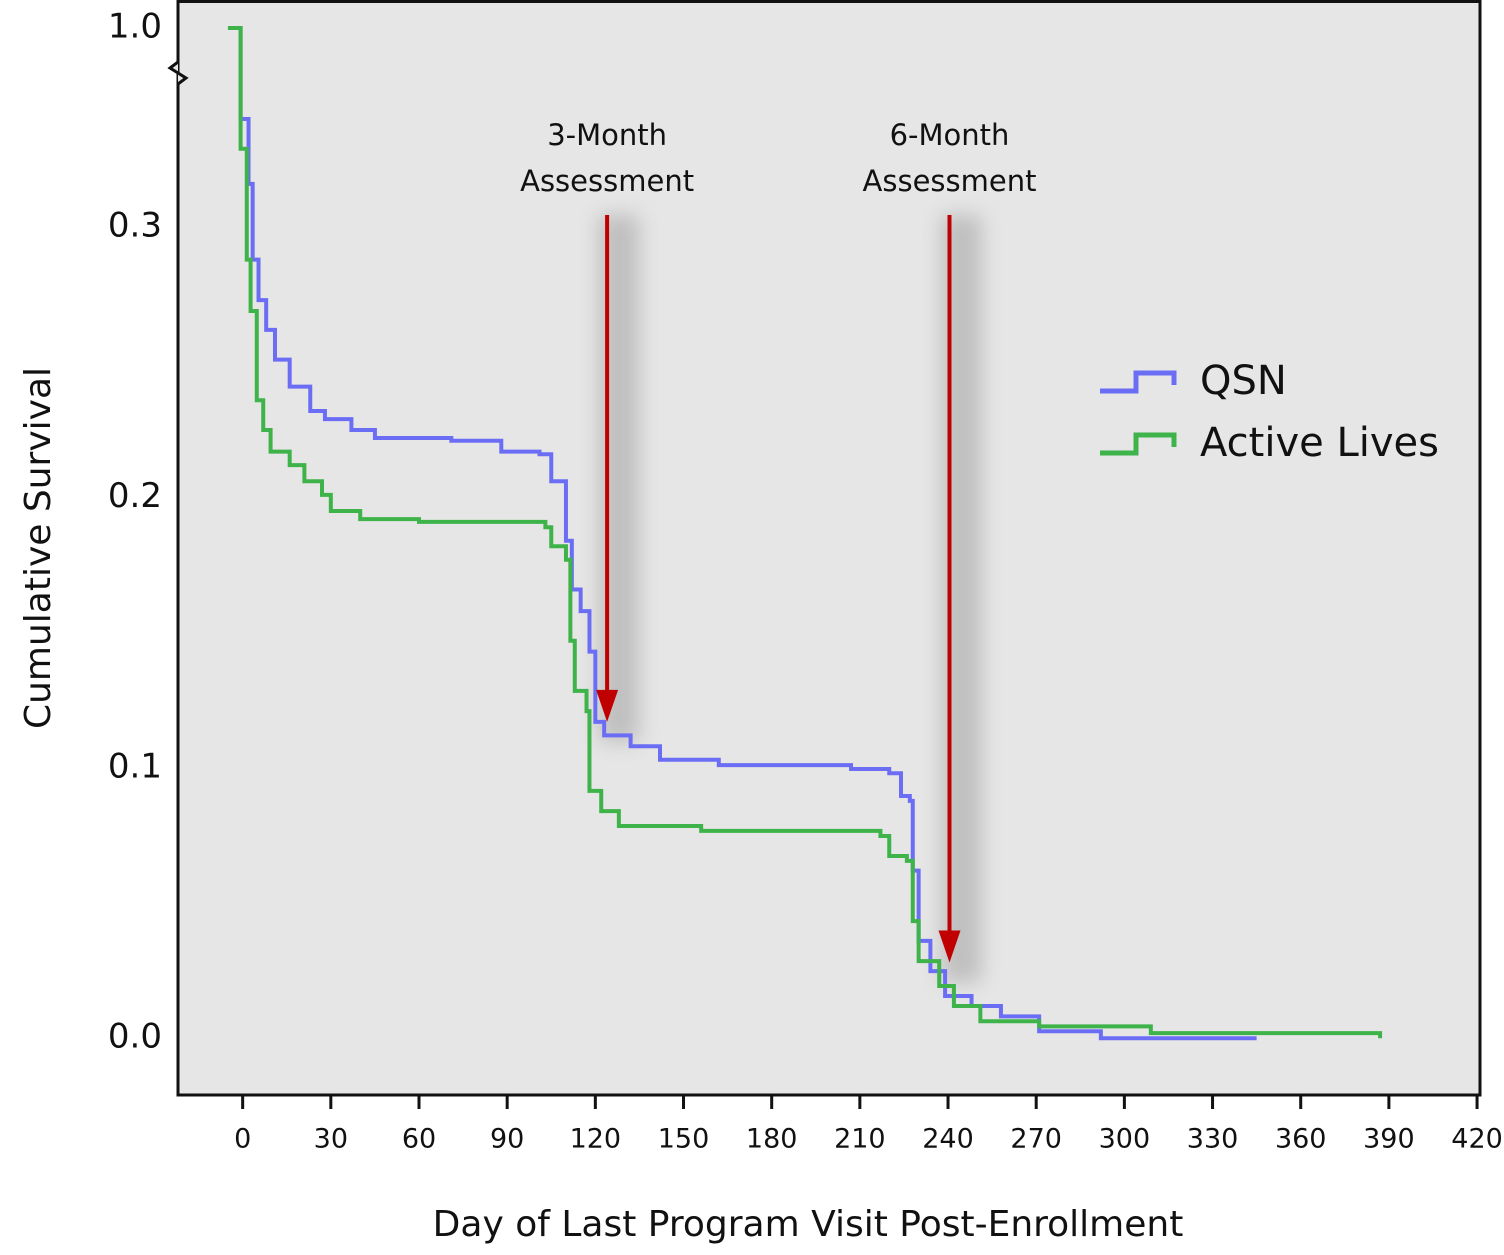 The image size is (1504, 1255). I want to click on x-tick-label: 390, so click(1389, 1139).